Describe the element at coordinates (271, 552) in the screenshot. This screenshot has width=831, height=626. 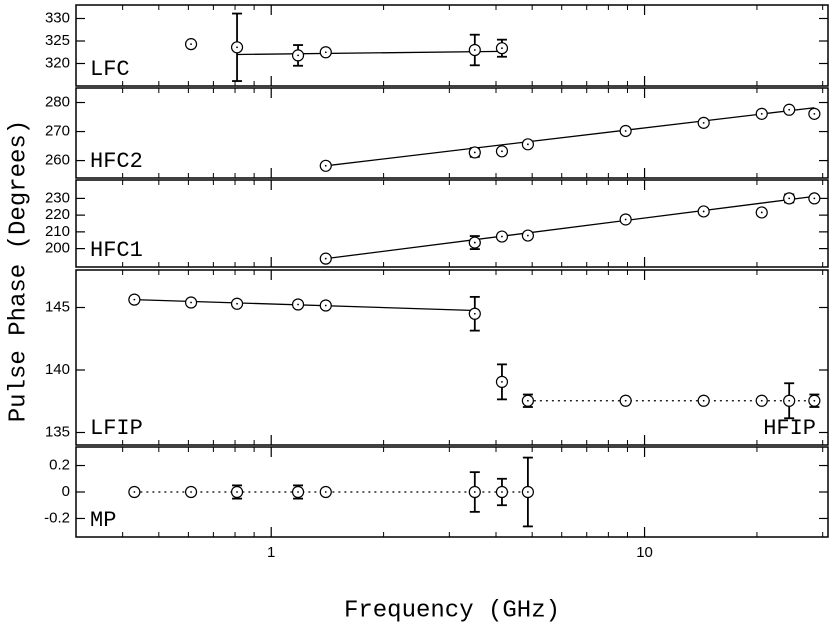
I see `x-tick-label: 1` at that location.